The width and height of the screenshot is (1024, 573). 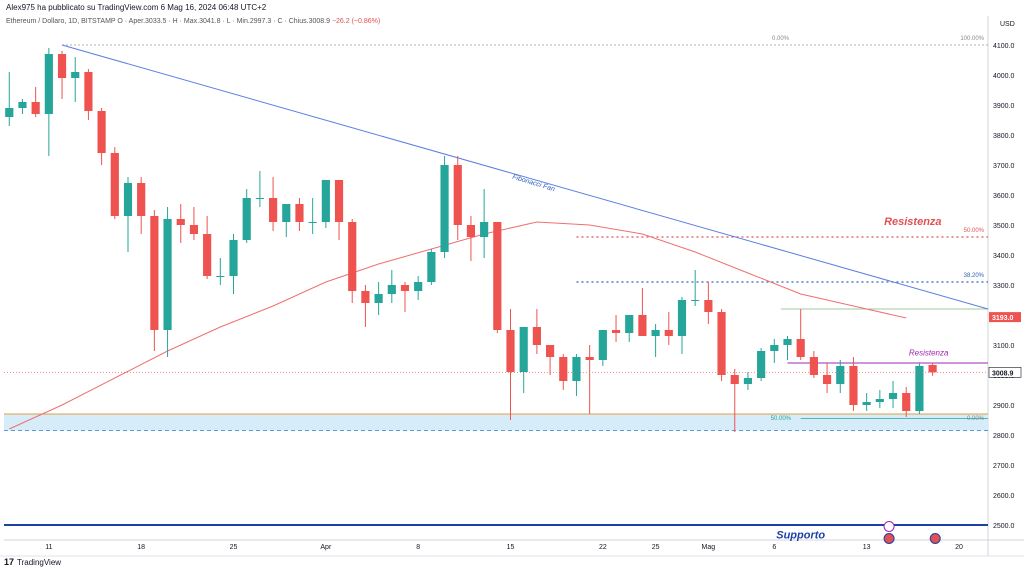 I want to click on x-tick-label: 8, so click(x=418, y=547).